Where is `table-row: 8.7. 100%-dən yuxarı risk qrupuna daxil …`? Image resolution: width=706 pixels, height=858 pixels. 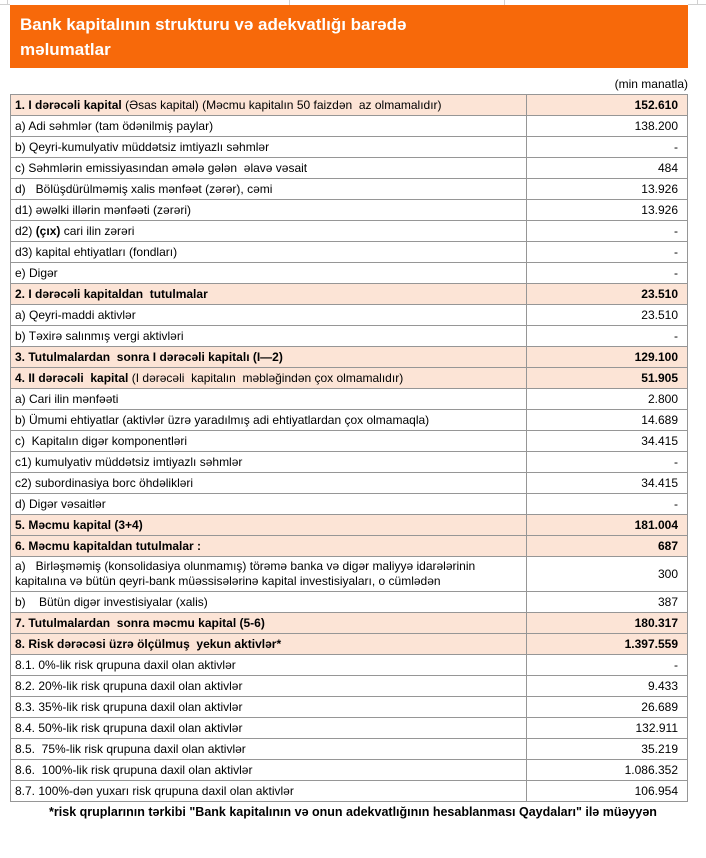 table-row: 8.7. 100%-dən yuxarı risk qrupuna daxil … is located at coordinates (349, 791).